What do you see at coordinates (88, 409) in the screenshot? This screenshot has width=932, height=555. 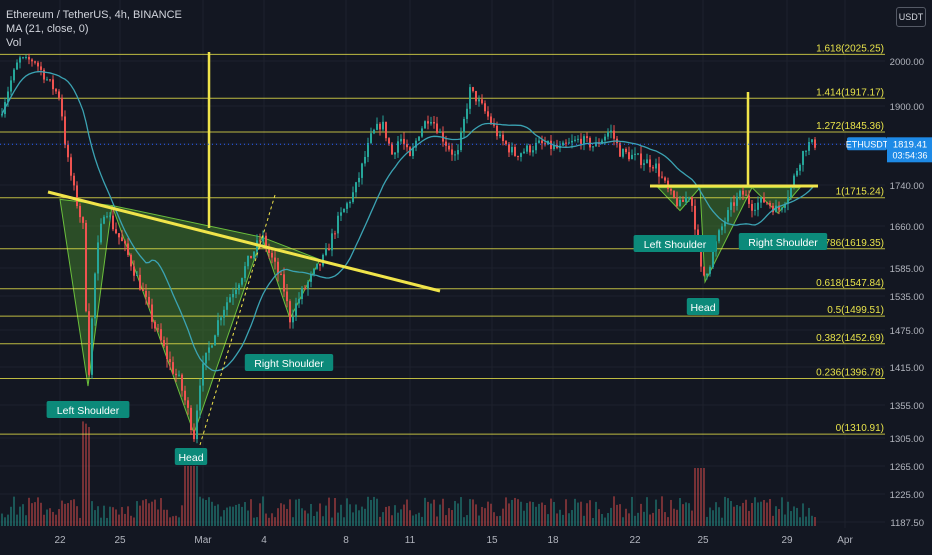 I see `left-shoulder-tag: Left Shoulder` at bounding box center [88, 409].